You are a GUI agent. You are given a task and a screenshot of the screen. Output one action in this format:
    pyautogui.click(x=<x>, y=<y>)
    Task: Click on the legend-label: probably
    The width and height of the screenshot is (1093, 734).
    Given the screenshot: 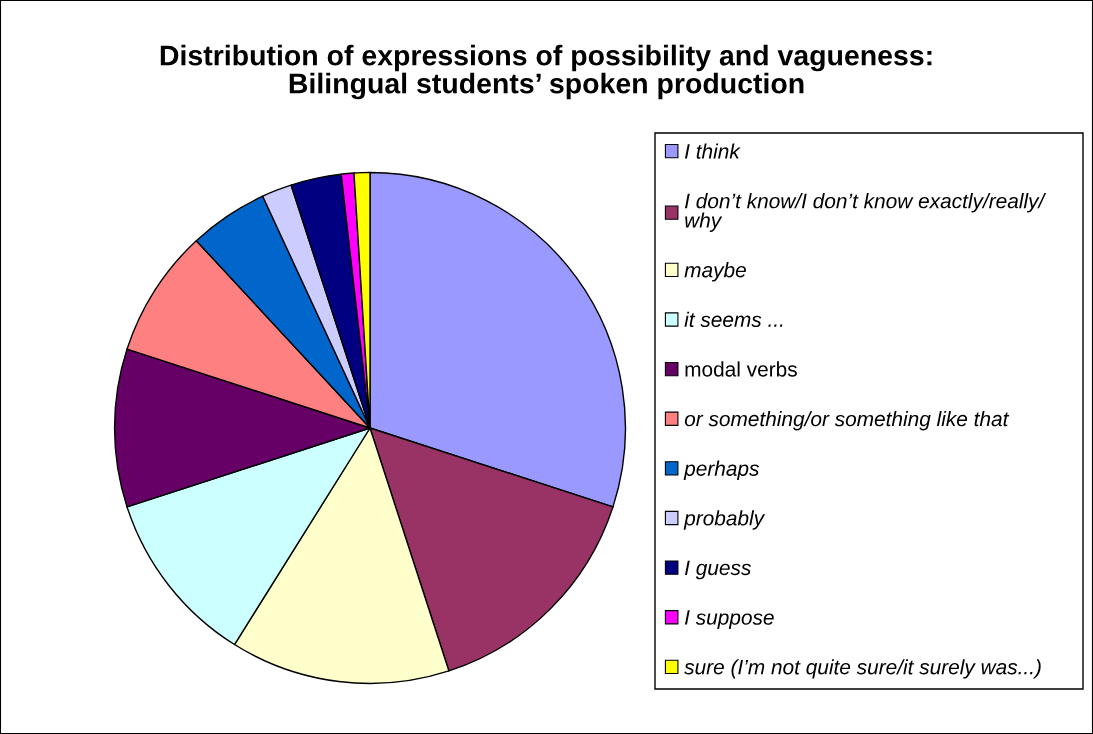 What is the action you would take?
    pyautogui.click(x=724, y=520)
    